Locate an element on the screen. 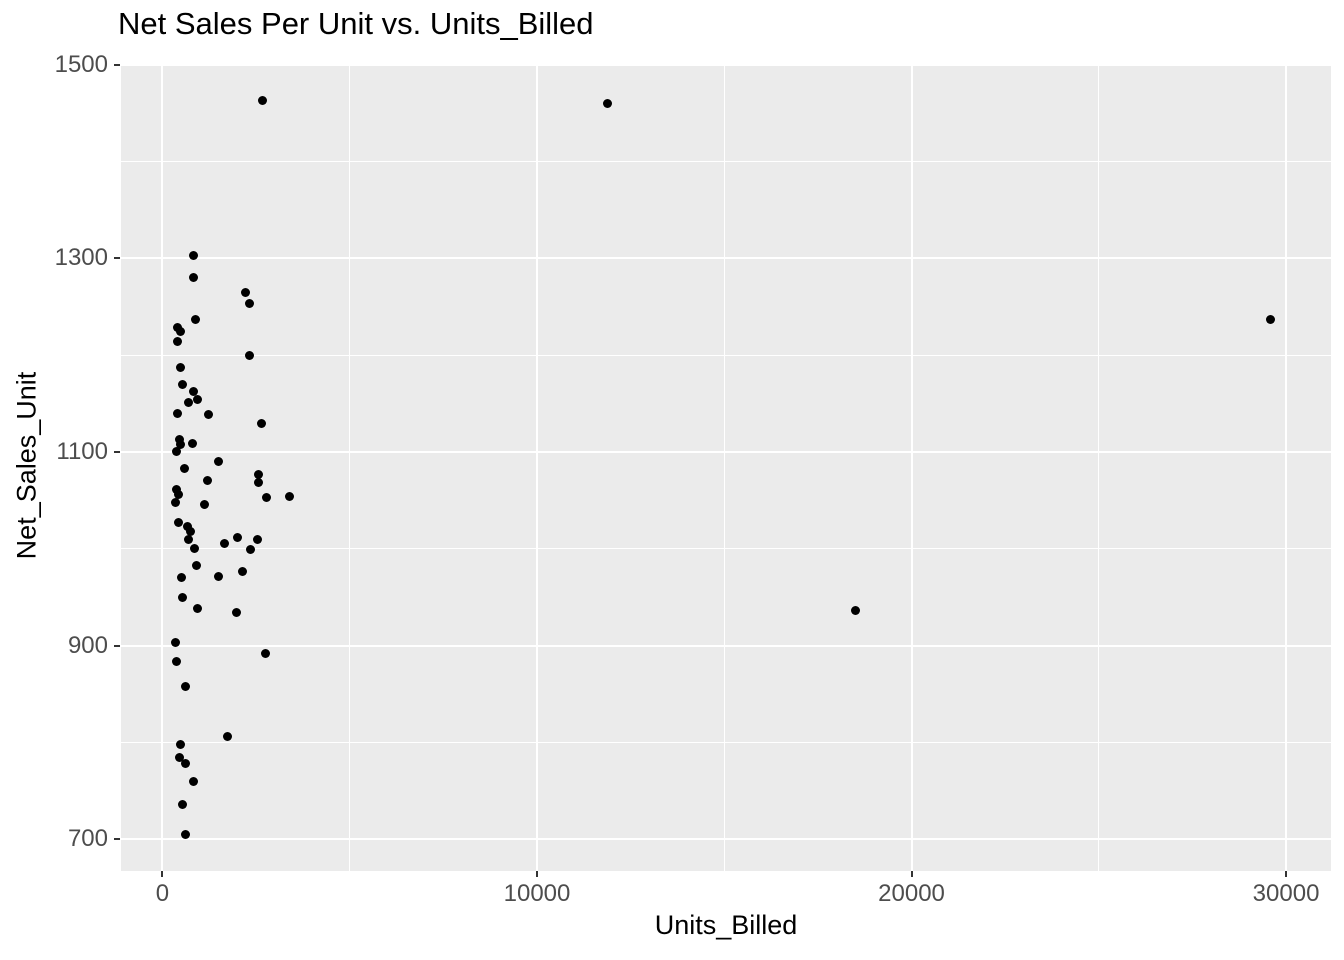 The height and width of the screenshot is (960, 1344). x-axis-title: Units_Billed is located at coordinates (726, 925).